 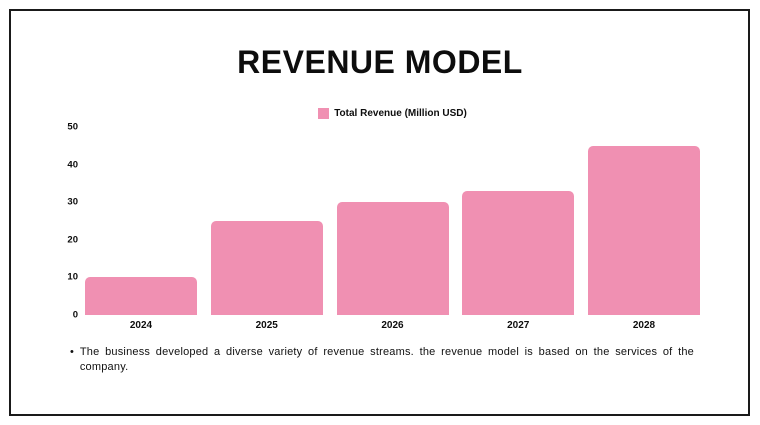 I want to click on x-axis-label-2027: 2027, so click(x=518, y=325).